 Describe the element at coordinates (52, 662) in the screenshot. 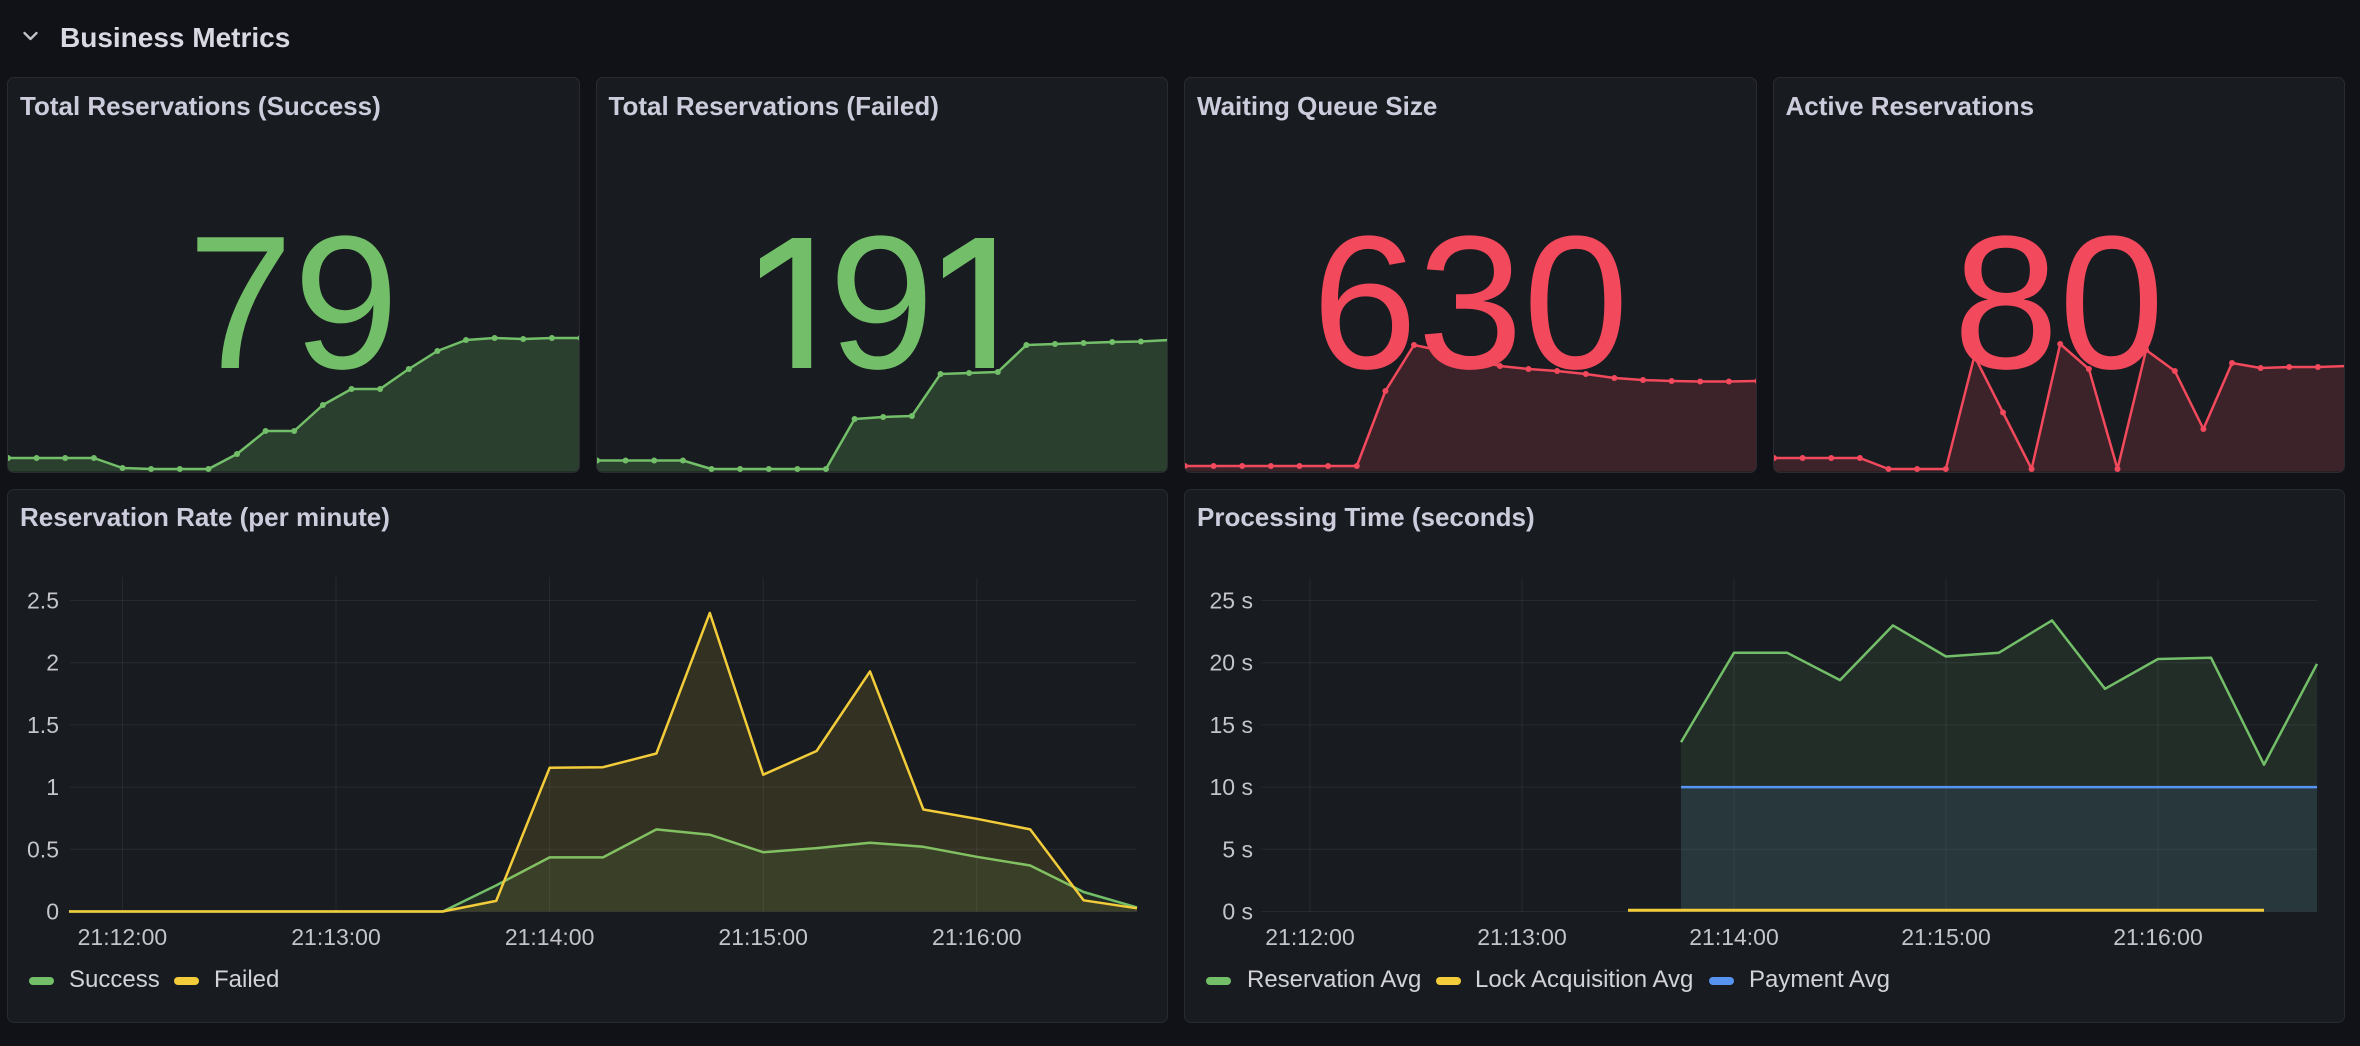

I see `svg-text: 2` at that location.